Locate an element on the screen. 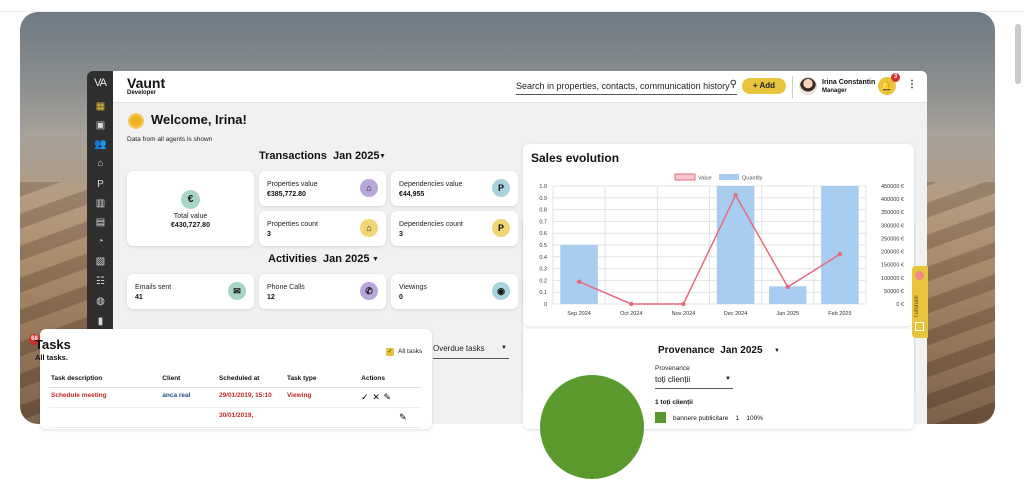  provenance-select-value: toți clienții is located at coordinates (673, 379).